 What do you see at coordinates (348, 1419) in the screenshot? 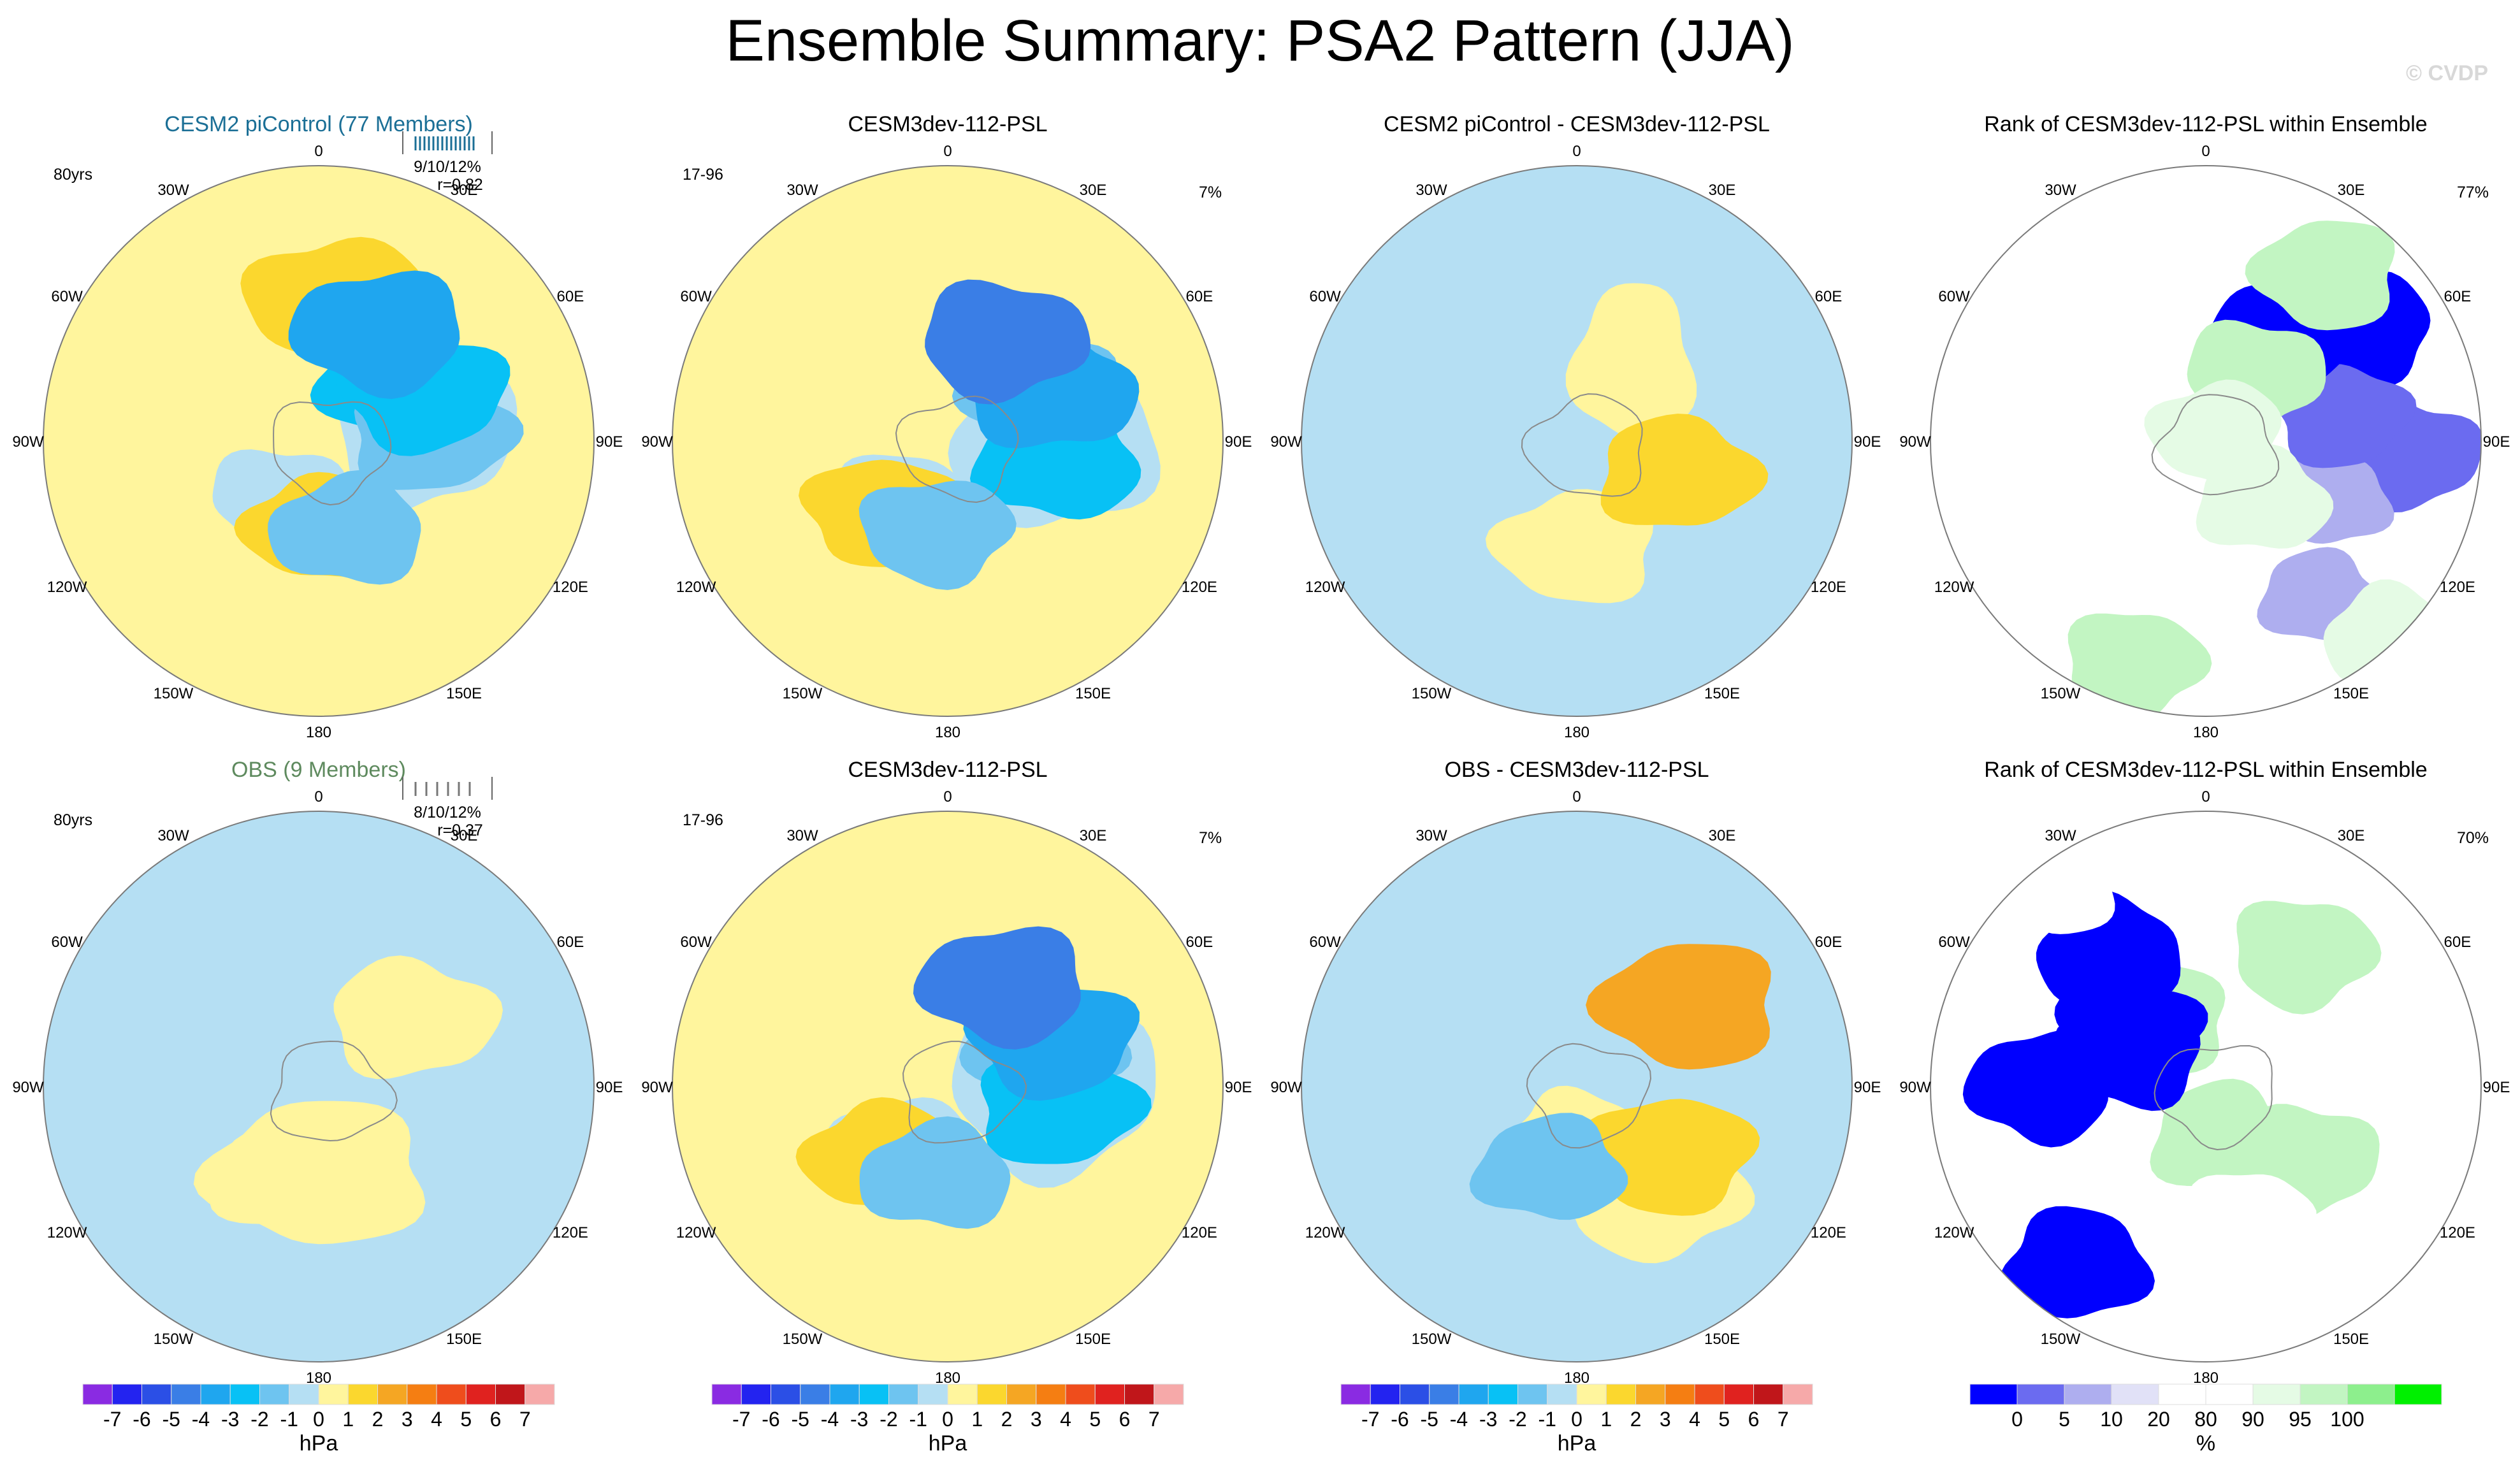
I see `colorbar-label: 1` at bounding box center [348, 1419].